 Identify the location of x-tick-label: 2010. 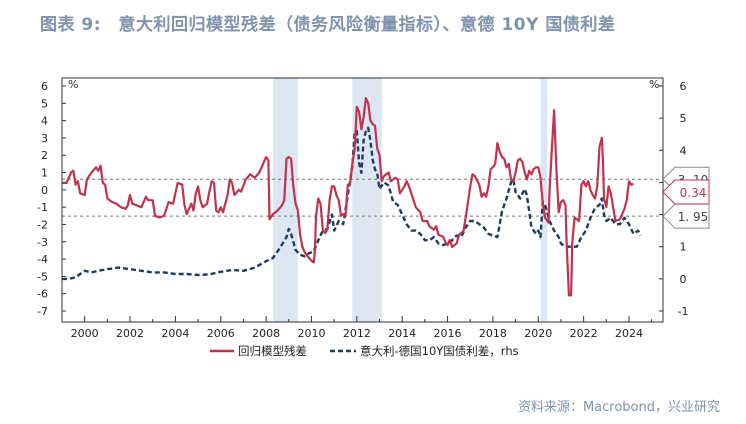
(311, 333).